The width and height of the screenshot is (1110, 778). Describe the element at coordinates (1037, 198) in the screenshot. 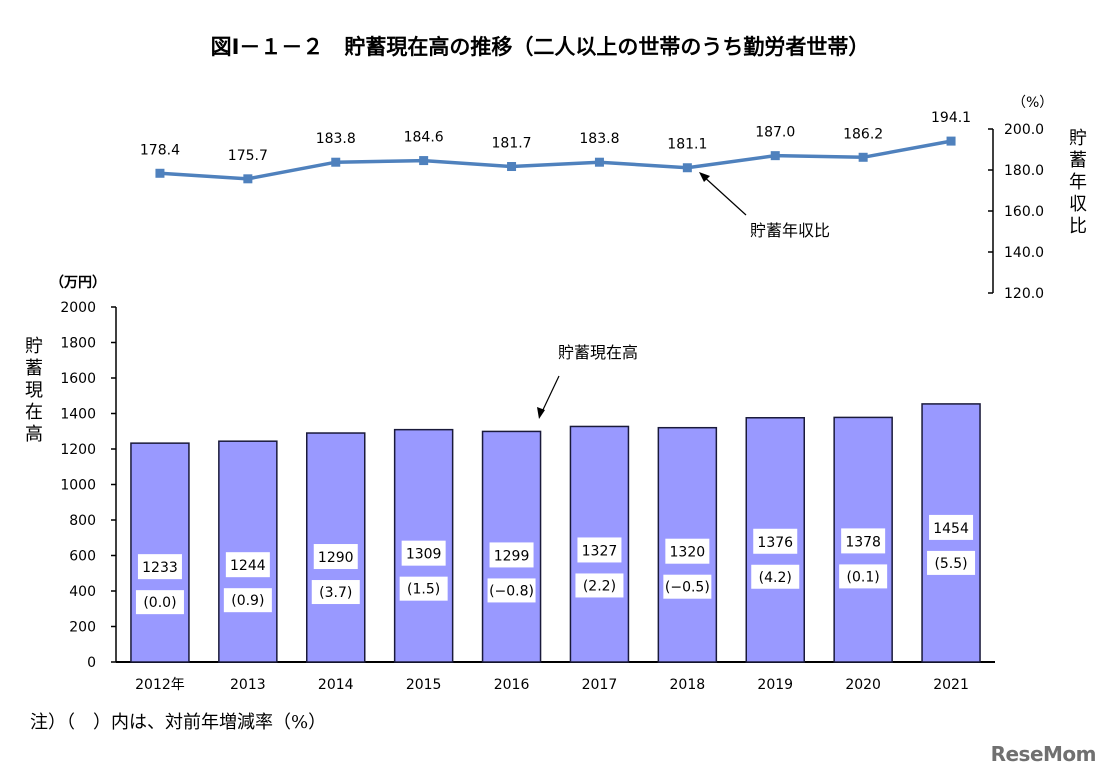

I see `line-y-axis: 200.0 180.0 160.0 140.0 120.0 （%） 貯蓄年収比` at that location.